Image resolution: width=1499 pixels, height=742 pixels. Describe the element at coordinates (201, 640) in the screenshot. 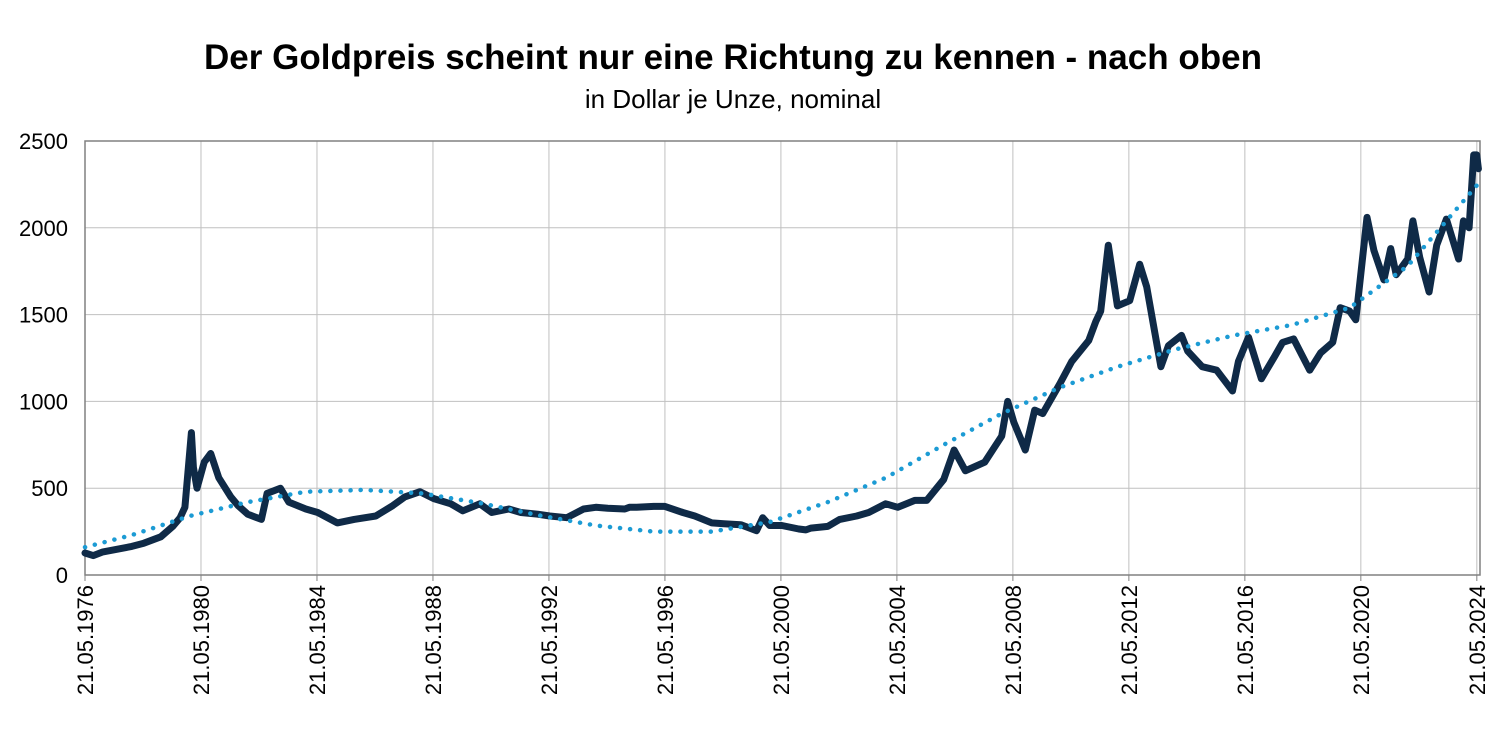

I see `x-tick-label: 21.05.1980` at that location.